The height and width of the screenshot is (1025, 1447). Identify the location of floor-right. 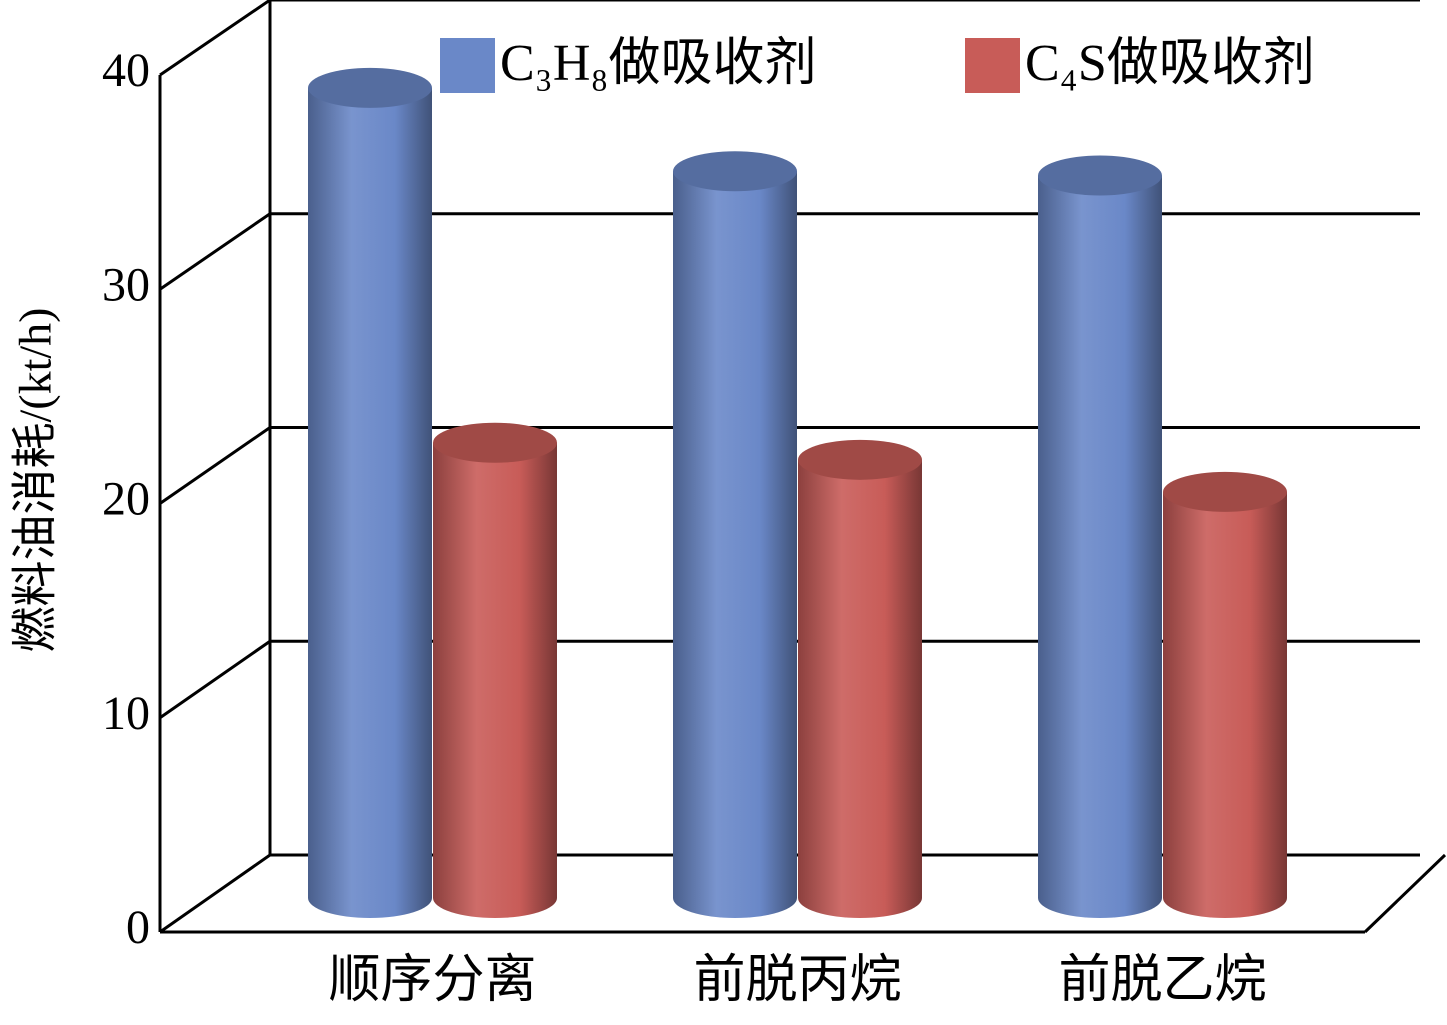
(1405, 893).